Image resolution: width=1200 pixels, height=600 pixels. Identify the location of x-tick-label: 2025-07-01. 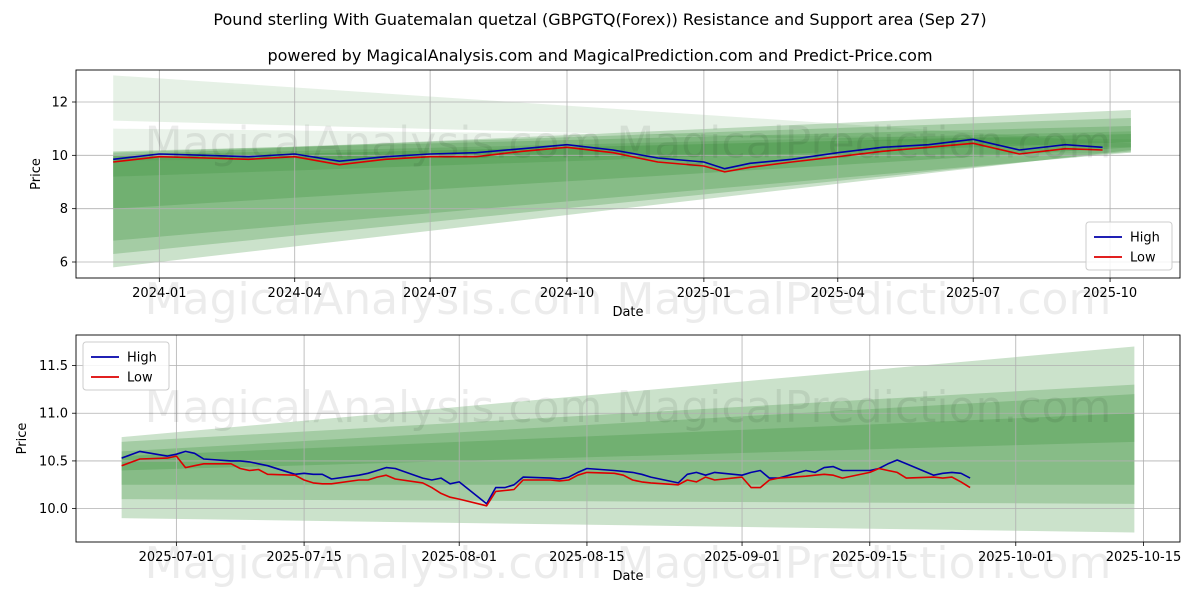
(177, 557).